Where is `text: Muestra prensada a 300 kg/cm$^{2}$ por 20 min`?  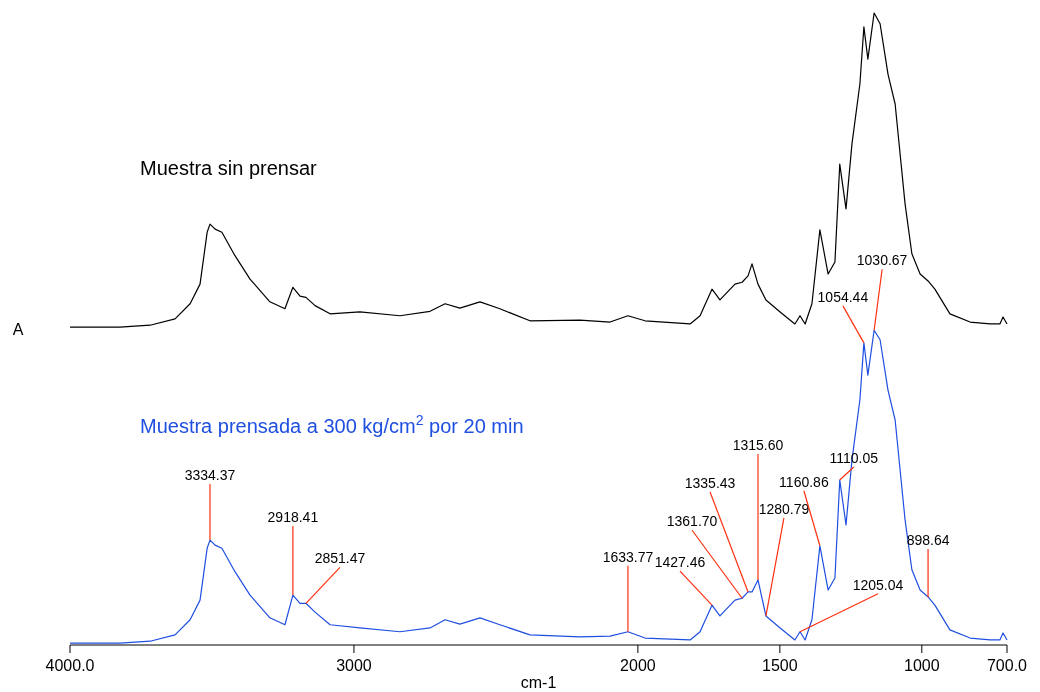
text: Muestra prensada a 300 kg/cm$^{2}$ por 20 min is located at coordinates (332, 425).